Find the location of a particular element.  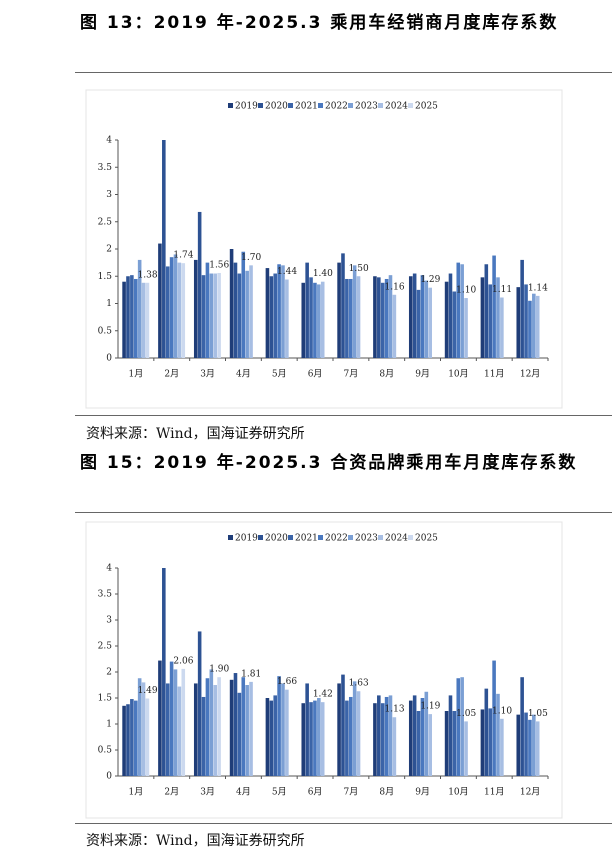

data-label: 1.05 is located at coordinates (538, 714).